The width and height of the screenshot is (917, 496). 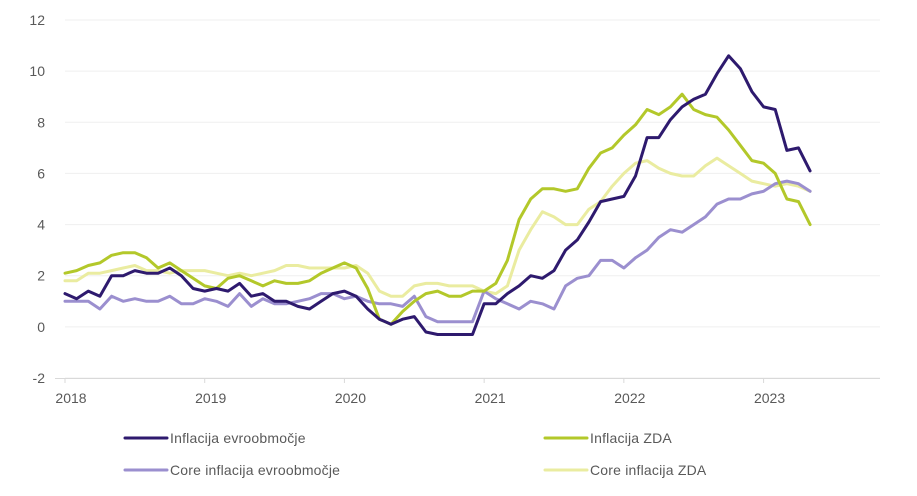 I want to click on y-tick-label: 12, so click(x=37, y=20).